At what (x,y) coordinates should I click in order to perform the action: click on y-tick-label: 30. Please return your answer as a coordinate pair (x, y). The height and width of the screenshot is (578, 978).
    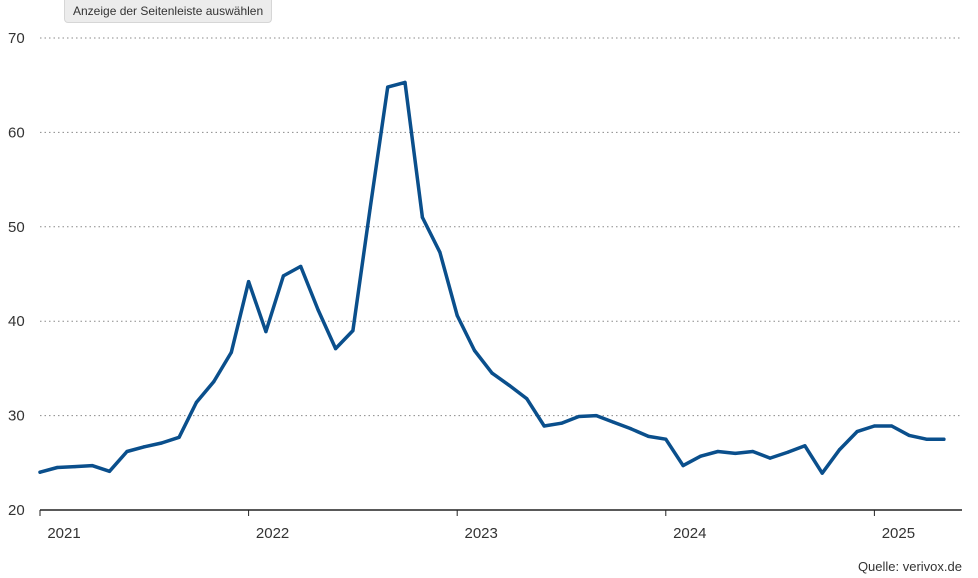
    Looking at the image, I should click on (16, 416).